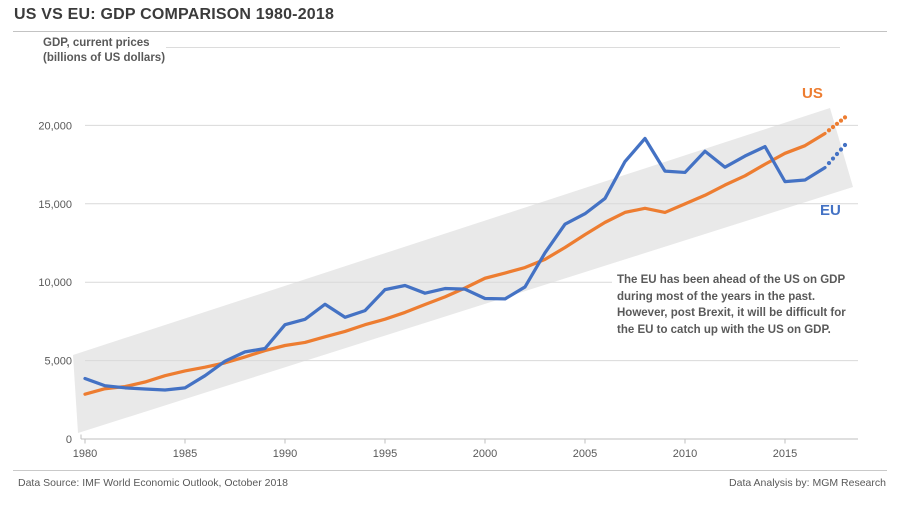  Describe the element at coordinates (55, 205) in the screenshot. I see `y-axis-tick-label: 15,000` at that location.